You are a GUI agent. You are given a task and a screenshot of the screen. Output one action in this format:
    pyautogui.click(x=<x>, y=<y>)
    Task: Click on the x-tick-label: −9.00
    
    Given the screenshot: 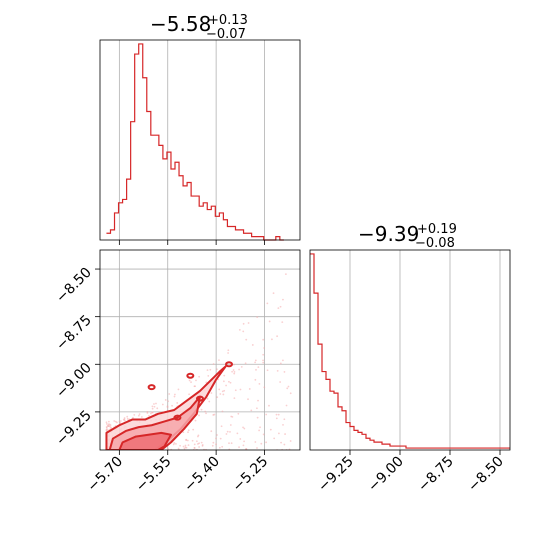 What is the action you would take?
    pyautogui.click(x=386, y=475)
    